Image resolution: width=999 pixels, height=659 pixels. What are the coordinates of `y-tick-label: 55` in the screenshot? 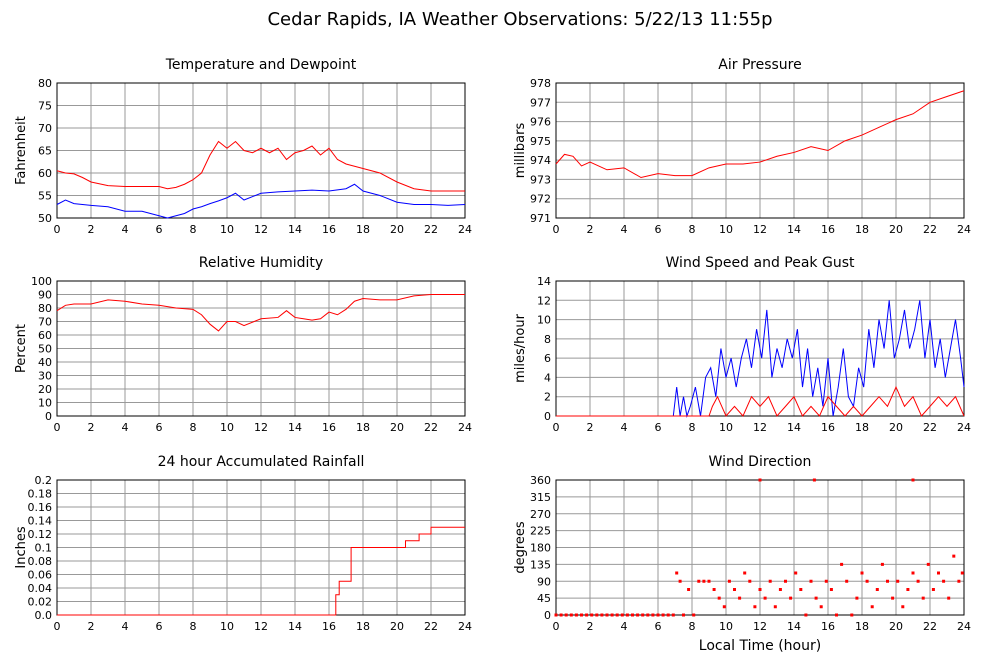 It's located at (45, 196).